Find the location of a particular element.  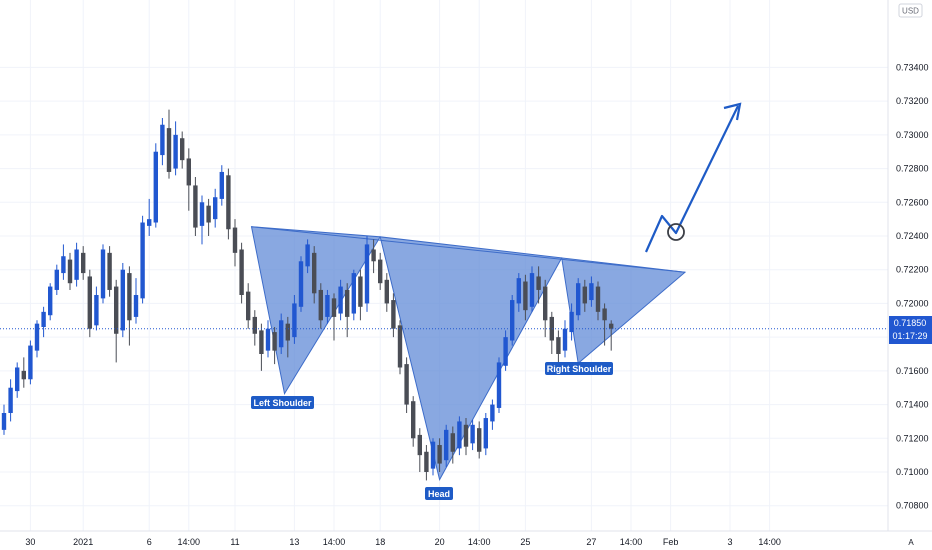

price-tick-label: 0.72600 is located at coordinates (912, 202).